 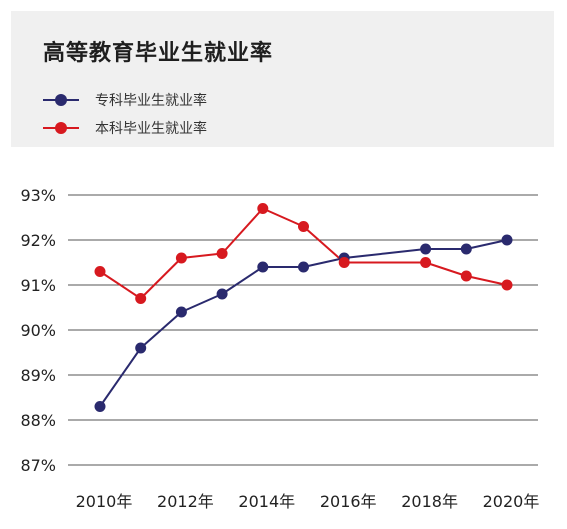 What do you see at coordinates (38, 330) in the screenshot?
I see `y-tick-label: 90%` at bounding box center [38, 330].